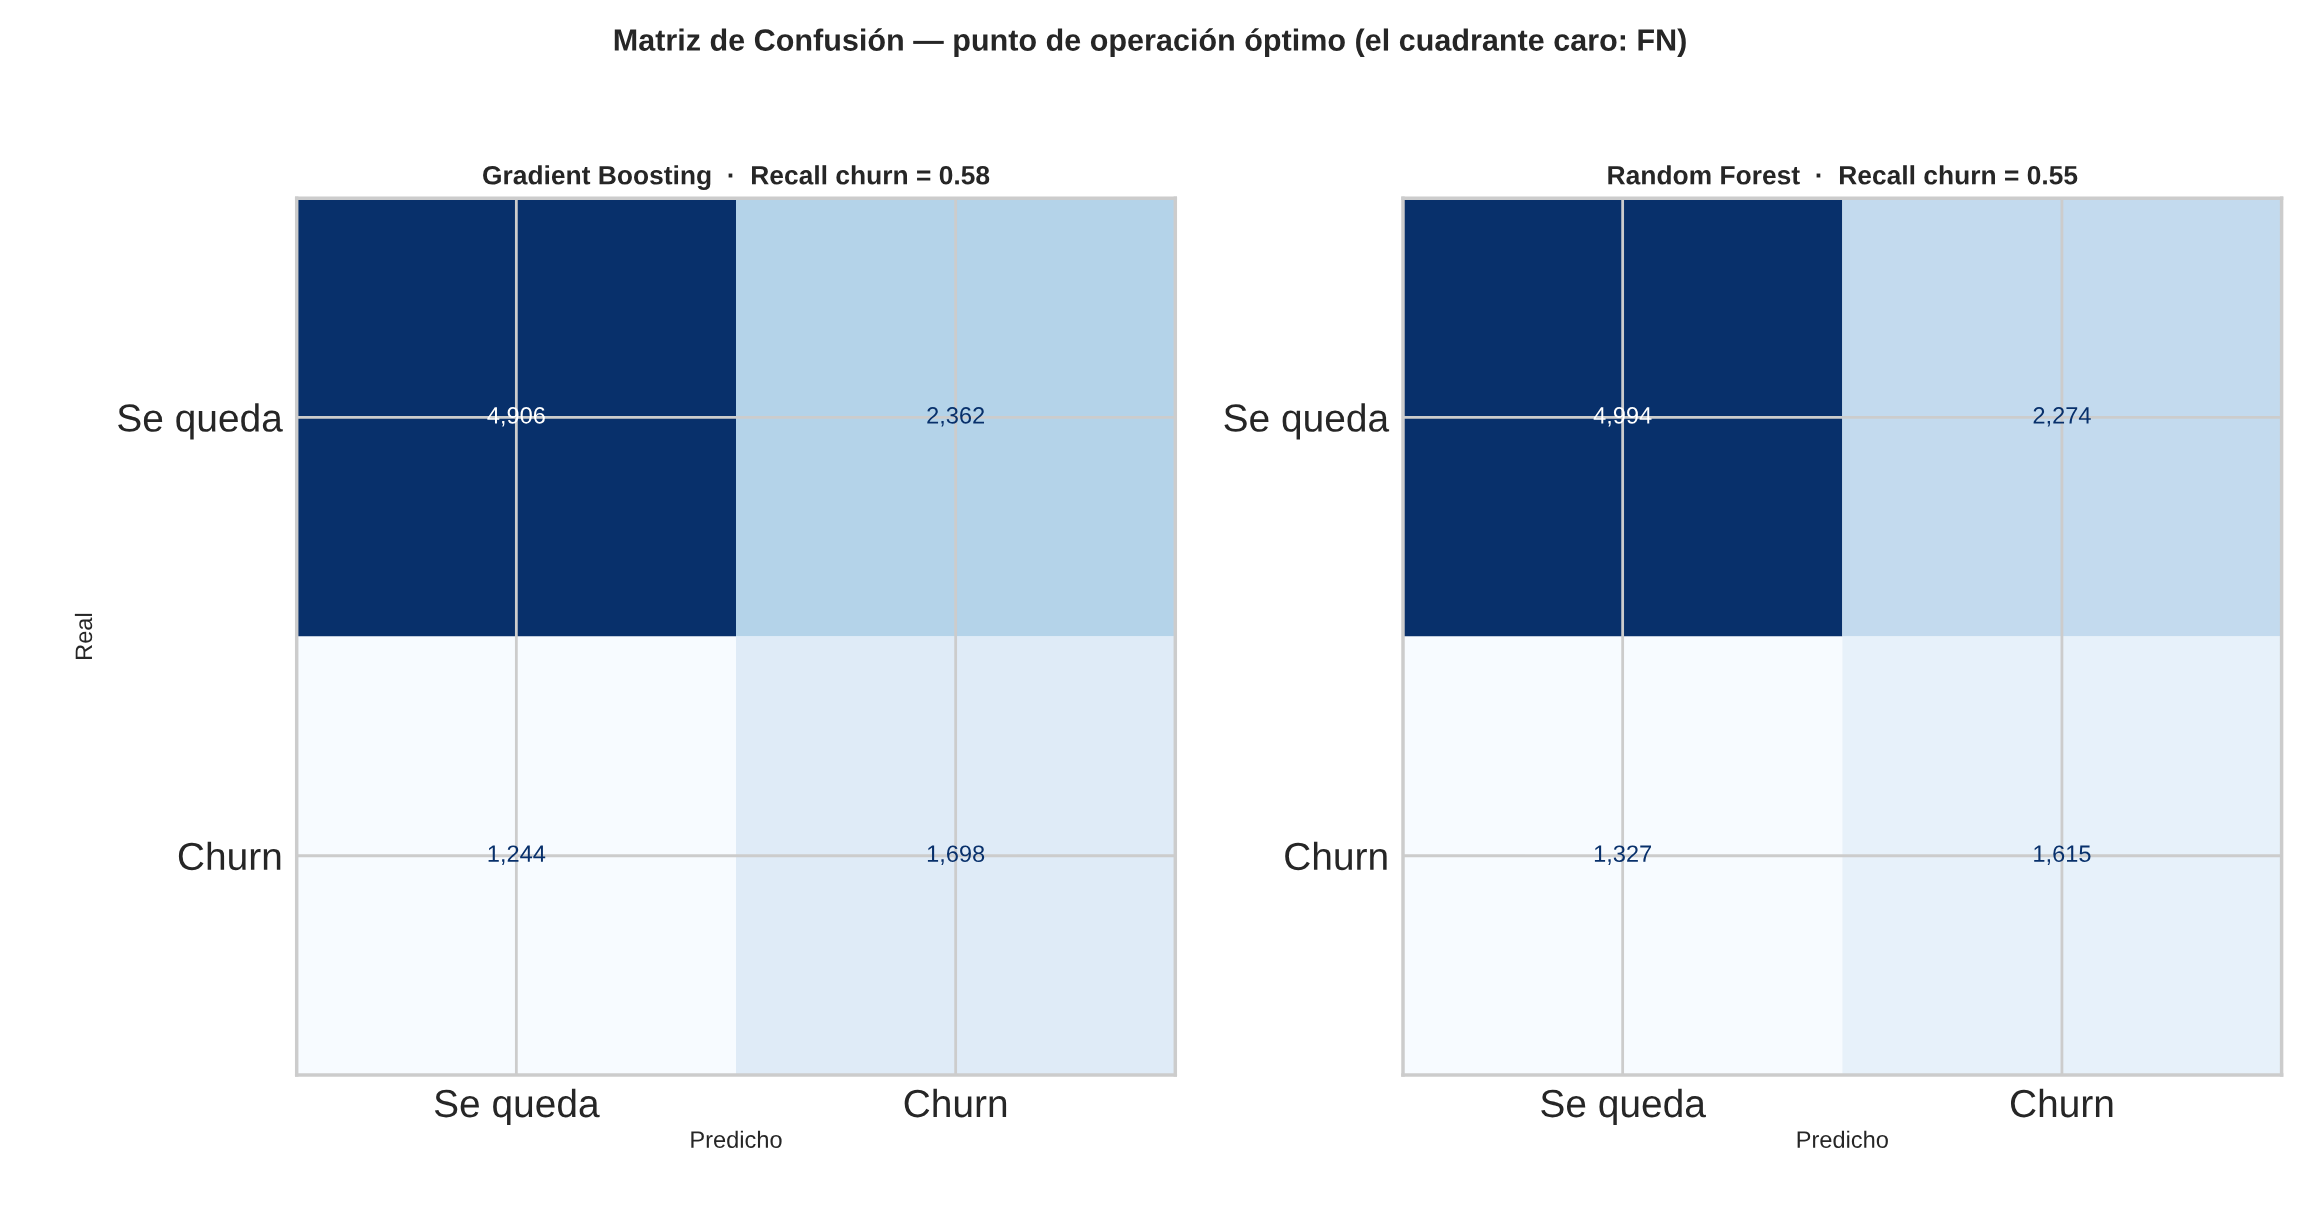 The image size is (2300, 1216). Describe the element at coordinates (1150, 42) in the screenshot. I see `text: Matriz de Confusión — punto de operación óptimo (el cuadrante caro: FN)` at that location.